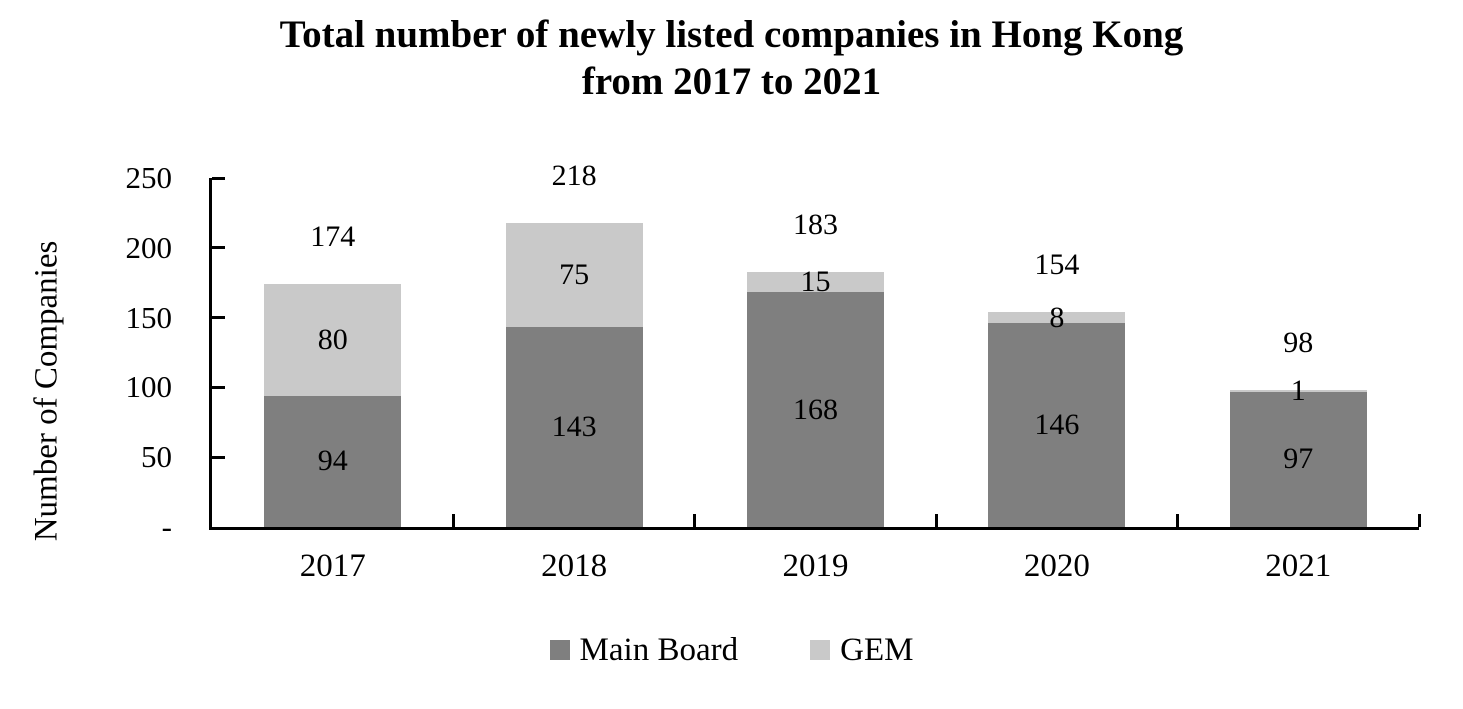  I want to click on legend: Main Board GEM, so click(731, 650).